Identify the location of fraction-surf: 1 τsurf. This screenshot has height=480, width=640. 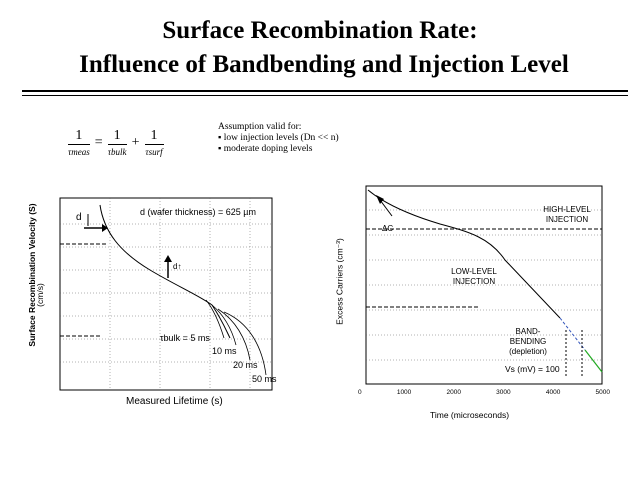
(154, 143).